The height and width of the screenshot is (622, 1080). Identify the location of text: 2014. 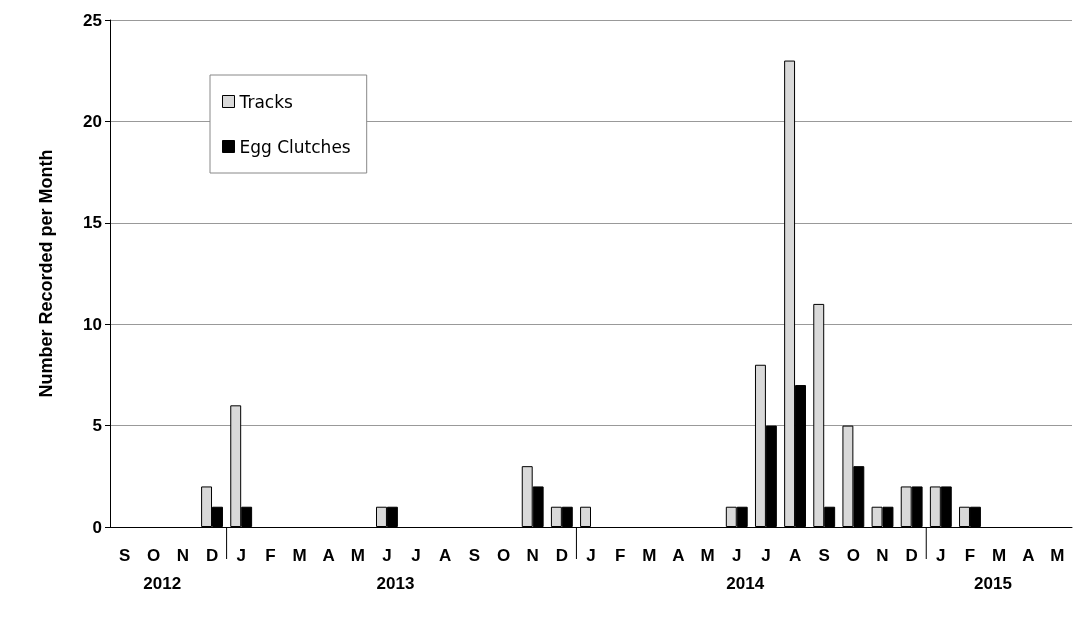
(745, 583).